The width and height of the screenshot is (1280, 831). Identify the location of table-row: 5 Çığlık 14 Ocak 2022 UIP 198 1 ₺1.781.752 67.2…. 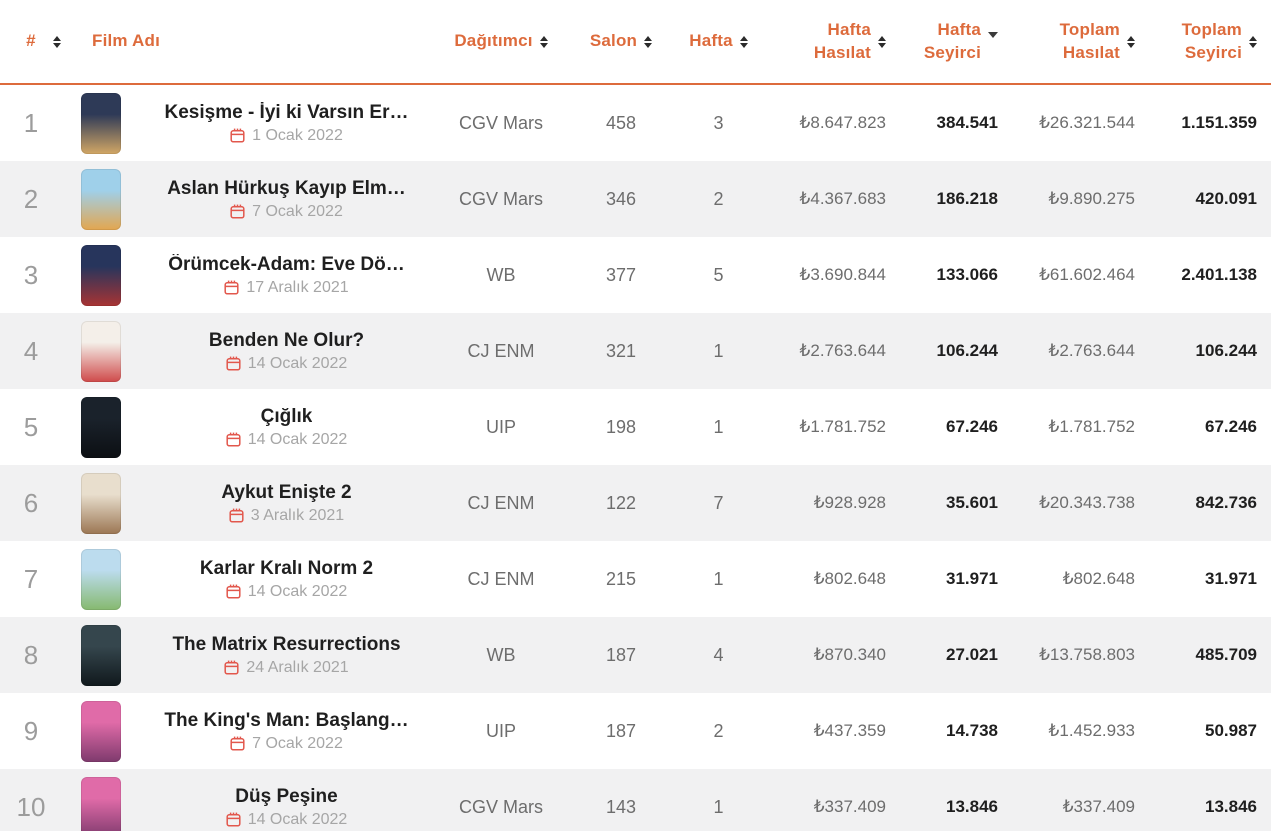
(635, 427).